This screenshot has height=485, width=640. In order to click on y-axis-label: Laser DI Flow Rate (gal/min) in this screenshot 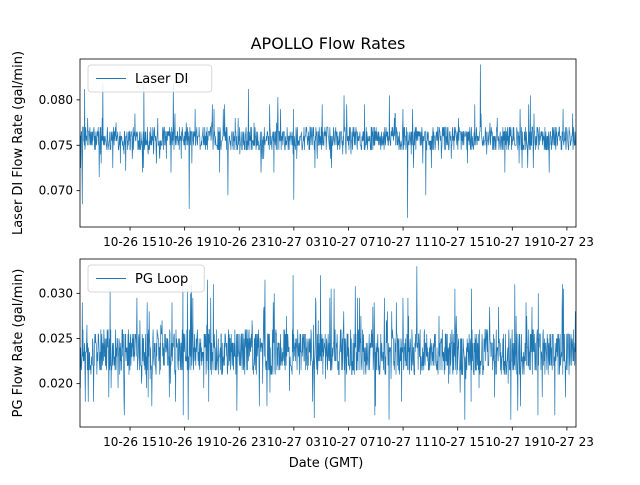, I will do `click(18, 143)`.